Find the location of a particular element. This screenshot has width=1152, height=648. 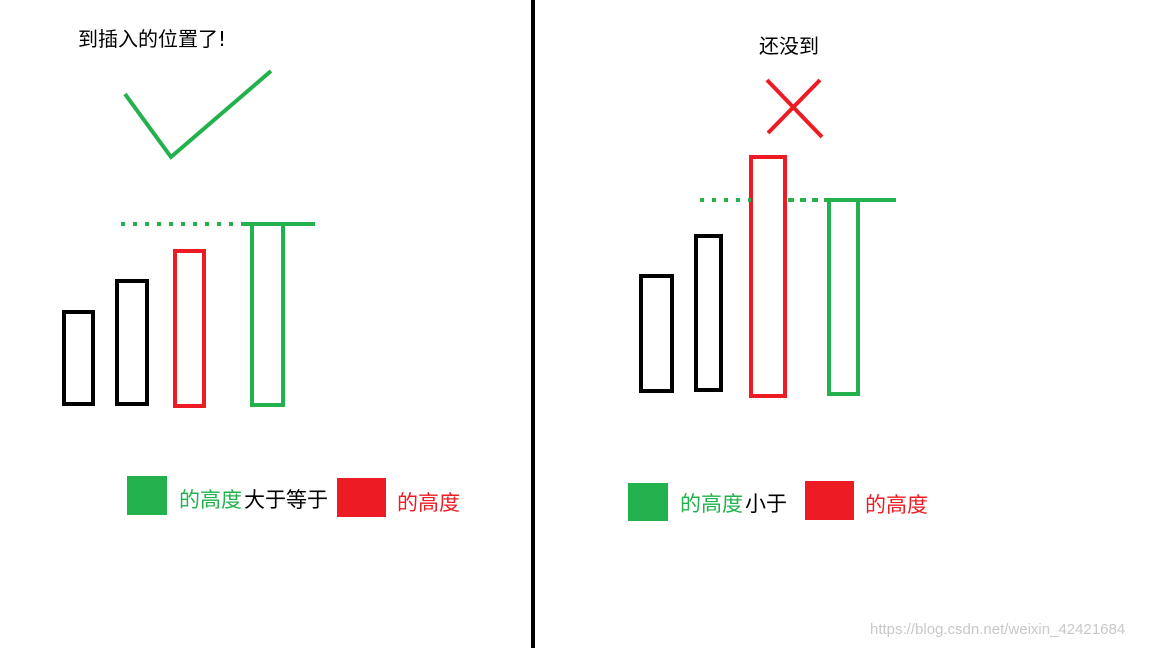

relation-label: 小于 is located at coordinates (766, 504).